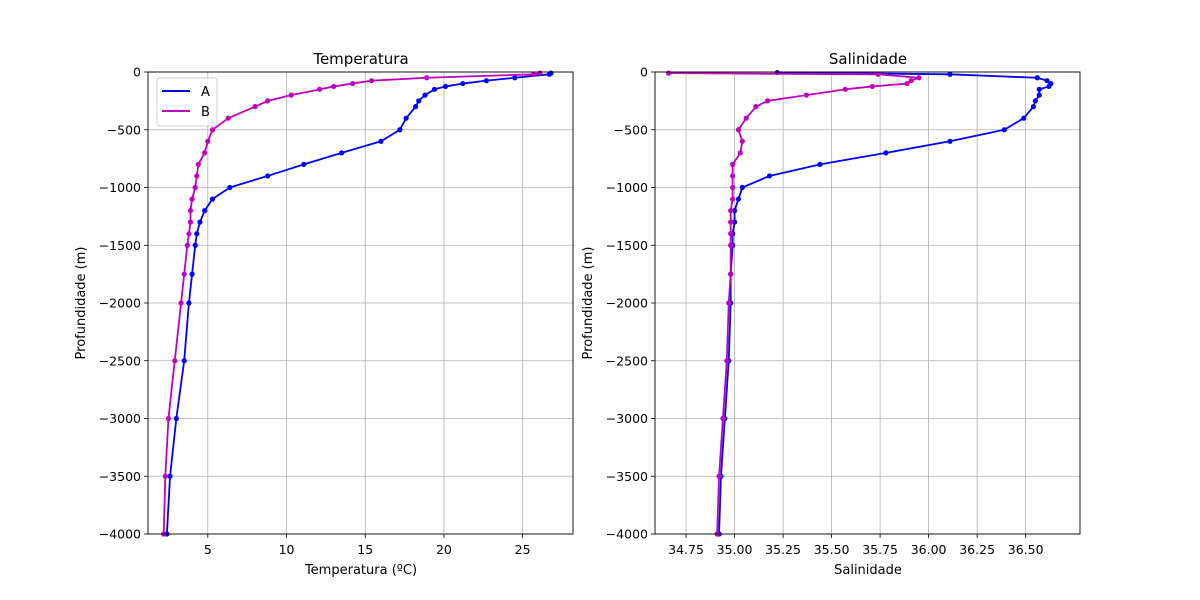 The width and height of the screenshot is (1200, 600). What do you see at coordinates (627, 476) in the screenshot?
I see `salinity-y-tick-label: −3500` at bounding box center [627, 476].